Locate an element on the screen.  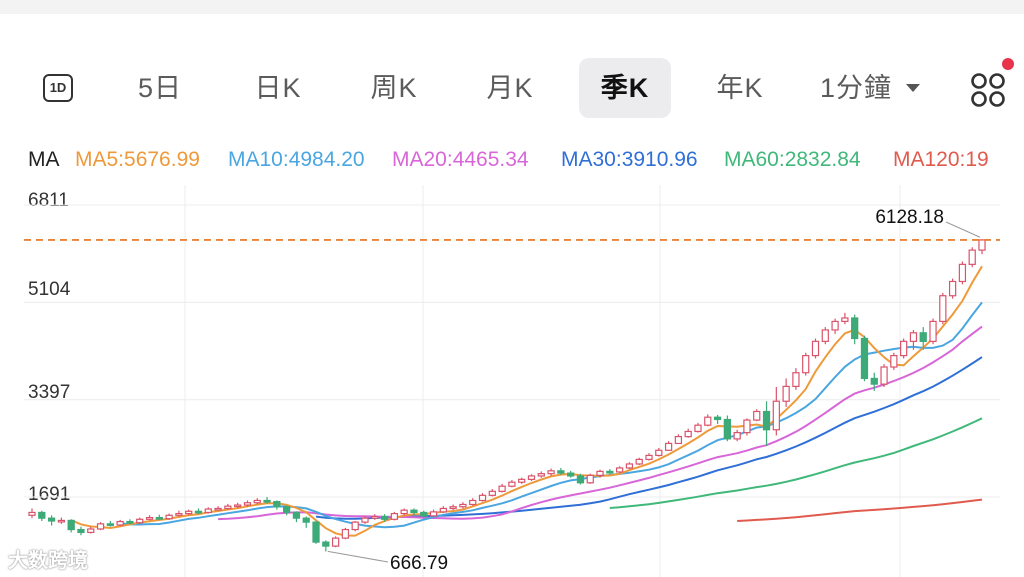
y-tick-label: 5104 is located at coordinates (49, 289).